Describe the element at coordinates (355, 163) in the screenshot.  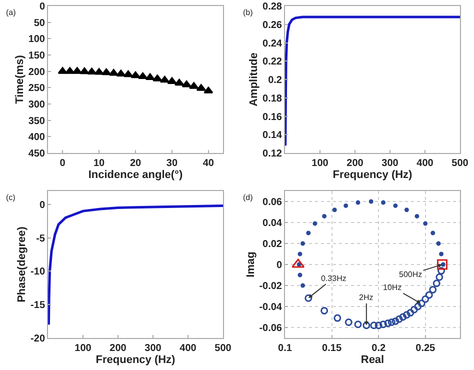
I see `x-tick-label: 200` at that location.